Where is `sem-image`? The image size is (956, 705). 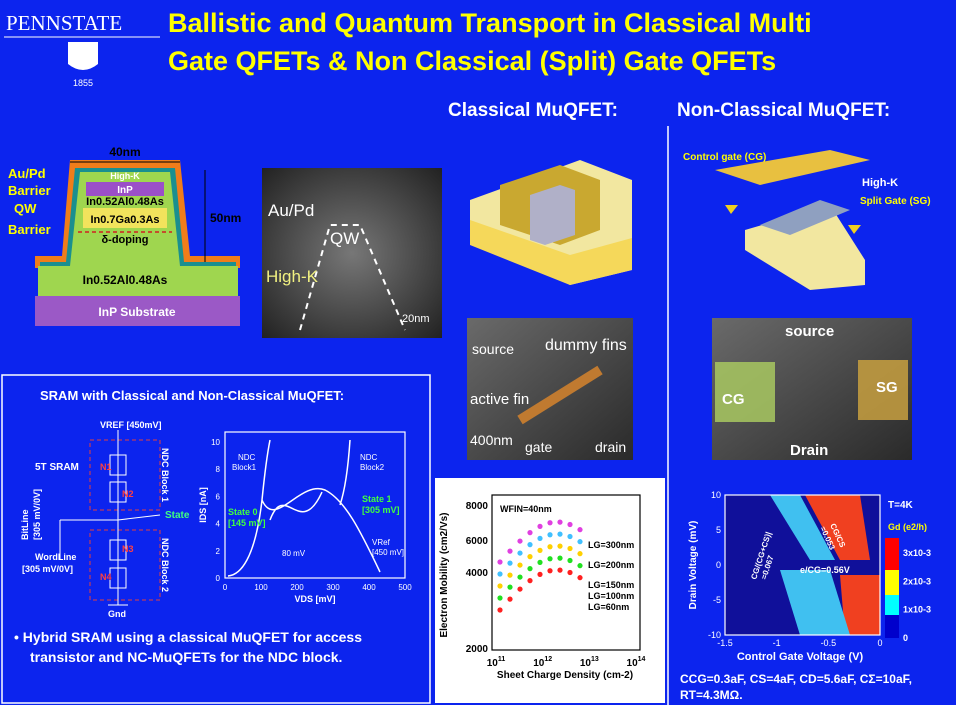
sem-image is located at coordinates (550, 389).